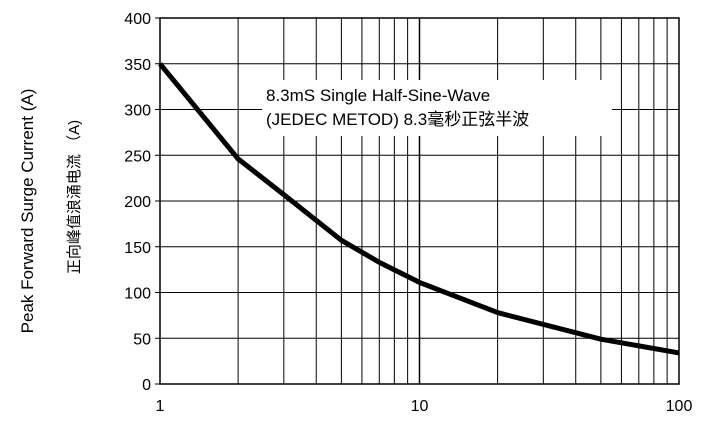  I want to click on annotation-line-1: 8.3mS Single Half-Sine-Wave, so click(378, 95).